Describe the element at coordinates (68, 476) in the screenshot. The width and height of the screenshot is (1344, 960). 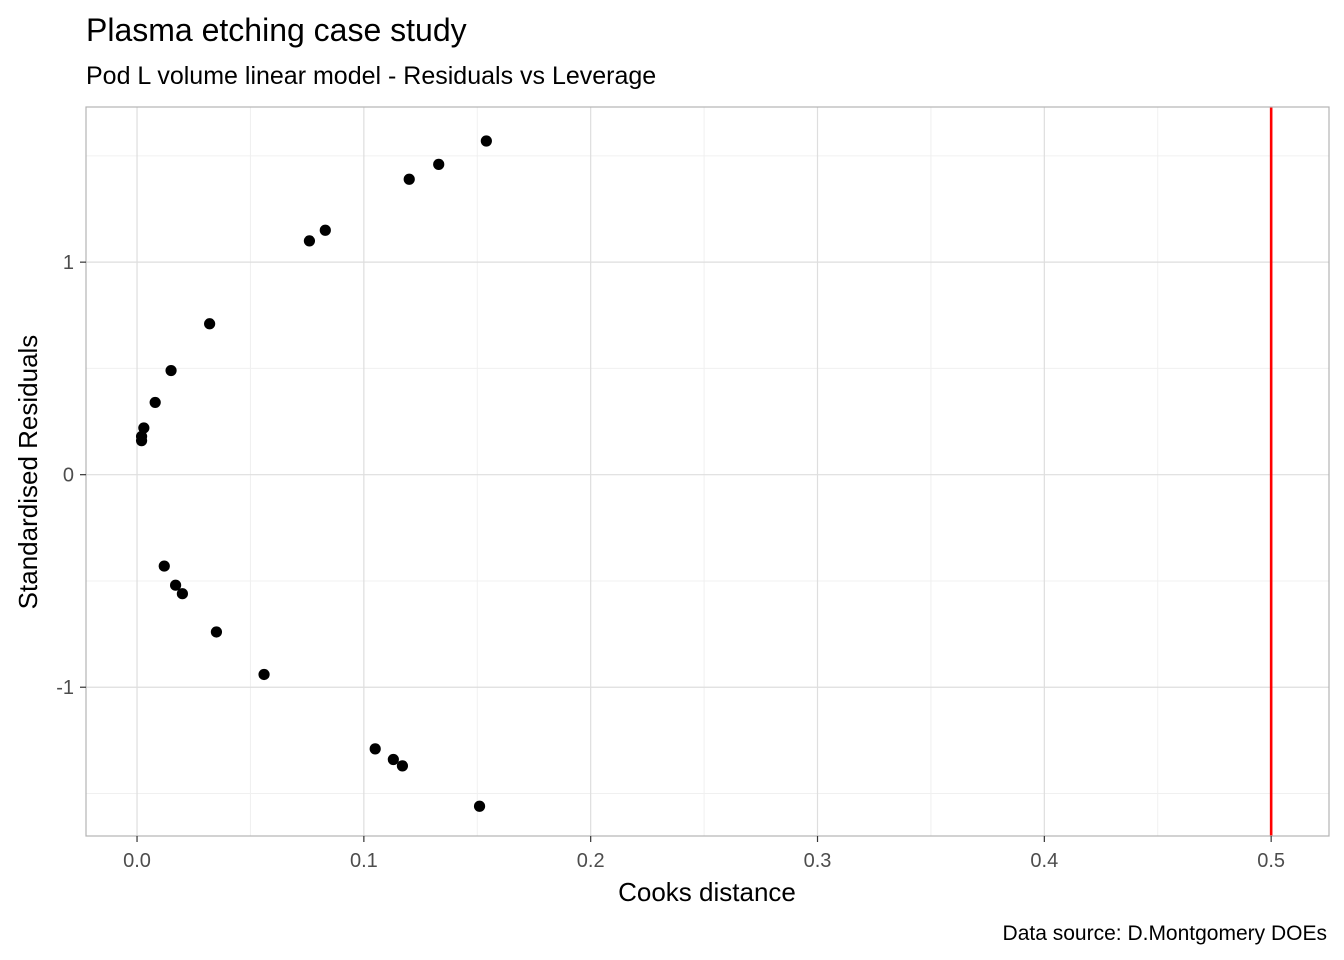
I see `y-tick-label: 0` at that location.